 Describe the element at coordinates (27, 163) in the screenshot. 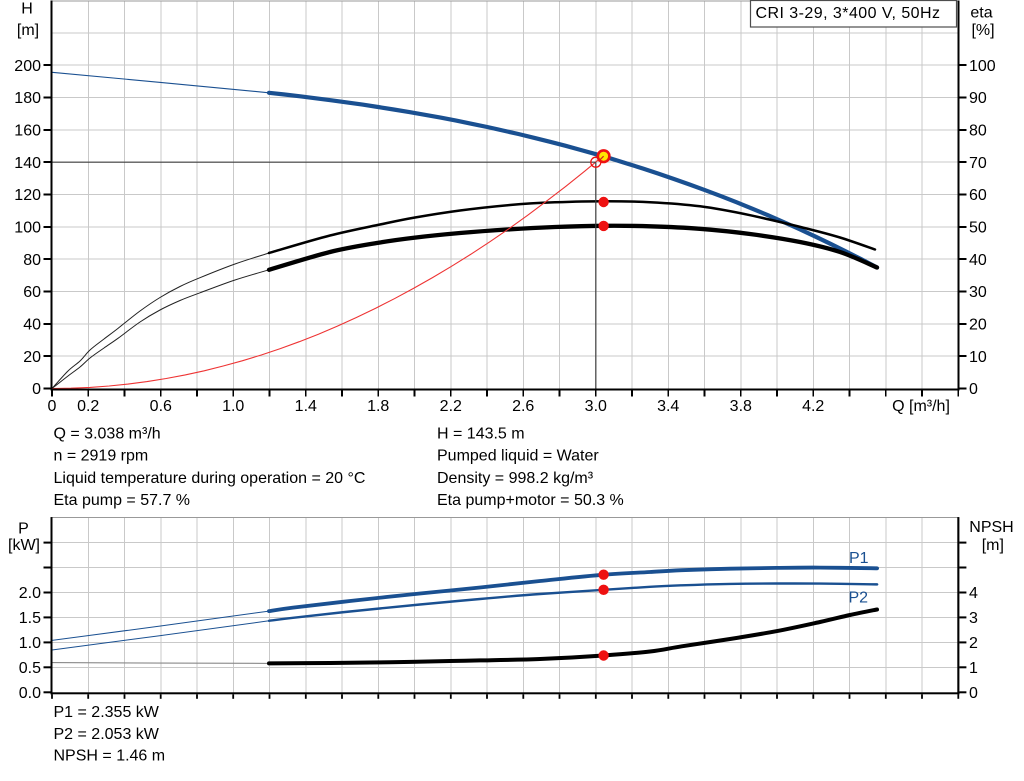

I see `svg-text: 140` at that location.